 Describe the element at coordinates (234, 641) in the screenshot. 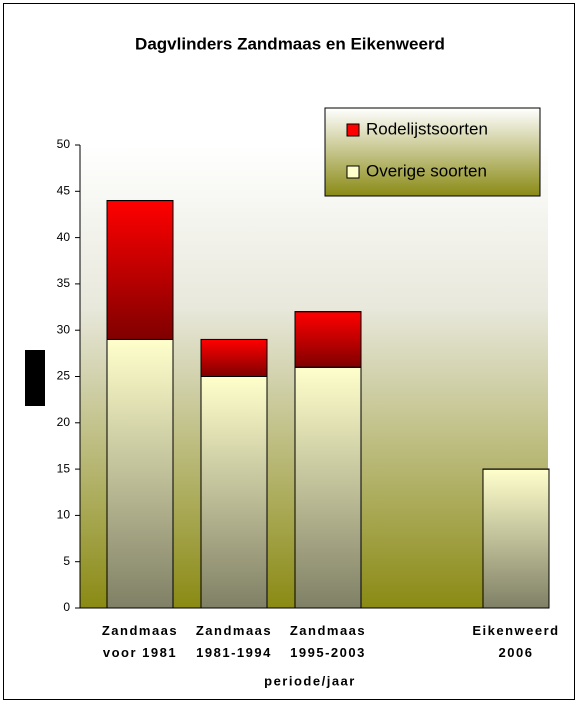

I see `x-tick-label: Zandmaas 1981-1994` at that location.